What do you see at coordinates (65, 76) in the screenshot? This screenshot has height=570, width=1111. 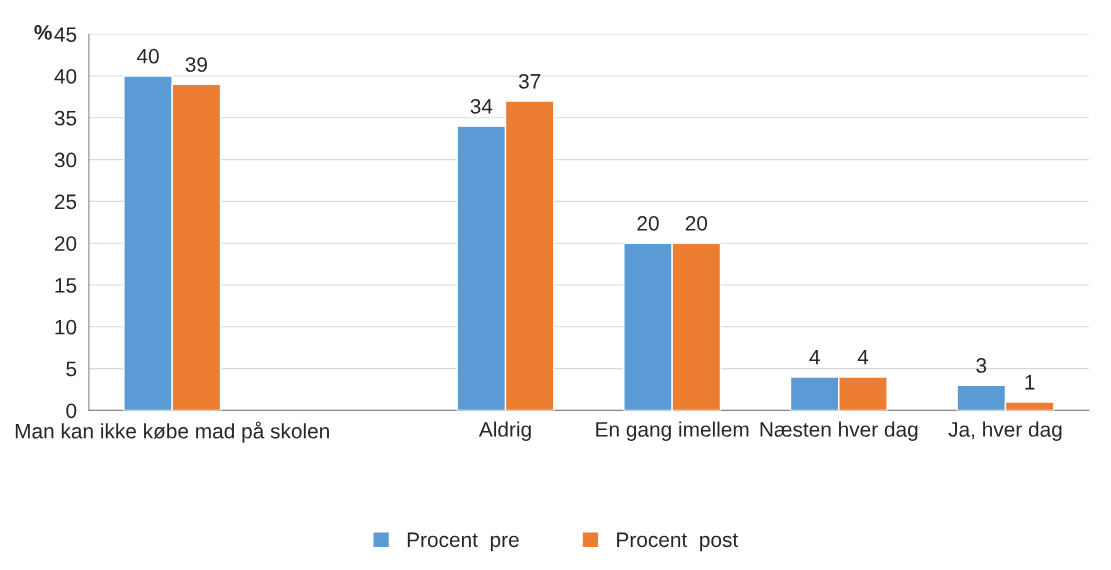 I see `y-tick-label: 40` at bounding box center [65, 76].